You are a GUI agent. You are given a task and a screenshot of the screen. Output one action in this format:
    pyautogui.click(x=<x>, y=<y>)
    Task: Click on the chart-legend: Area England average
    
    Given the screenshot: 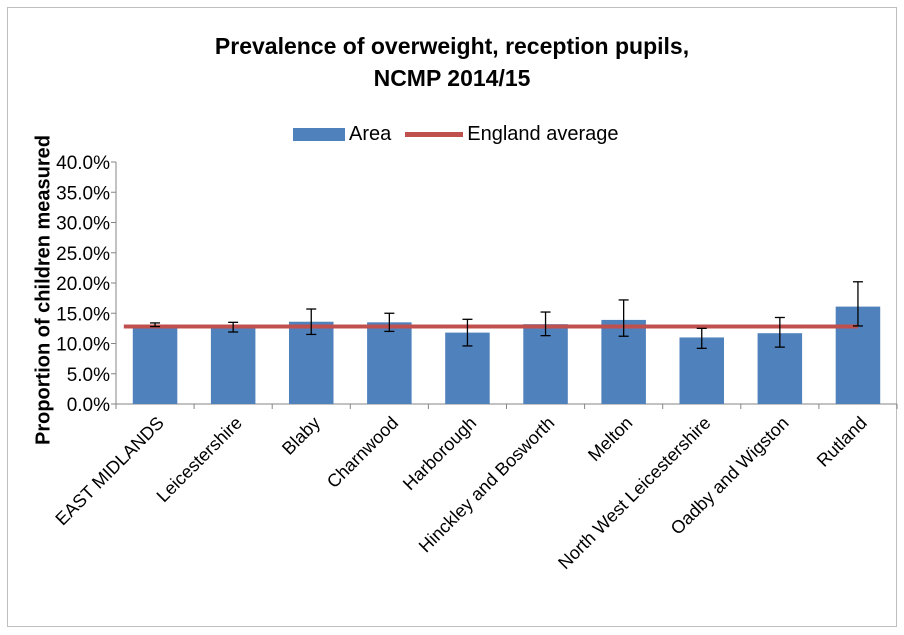 What is the action you would take?
    pyautogui.click(x=455, y=134)
    